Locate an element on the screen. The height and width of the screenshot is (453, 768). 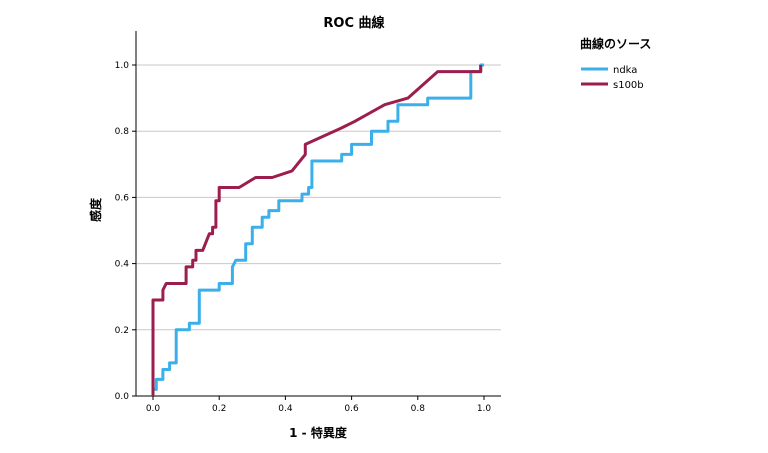
y-axis-label: 感度 is located at coordinates (95, 209).